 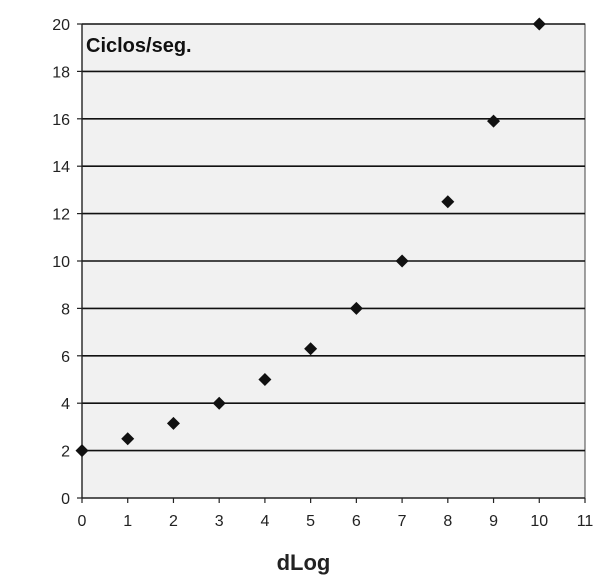 I want to click on x-tick-label-4: 4, so click(x=264, y=521).